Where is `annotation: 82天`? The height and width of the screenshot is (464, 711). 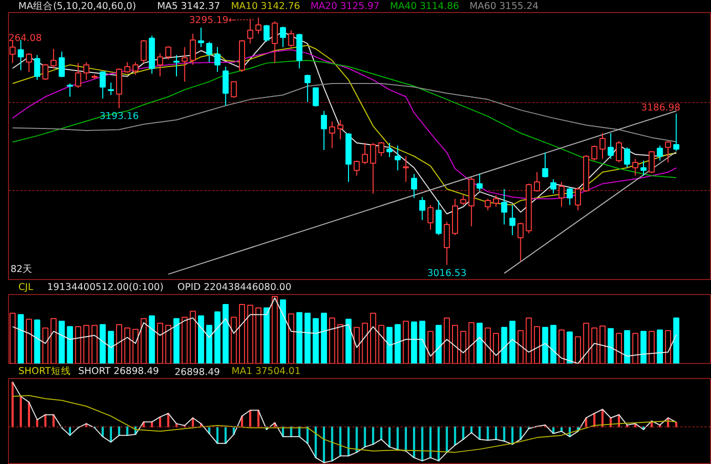 annotation: 82天 is located at coordinates (21, 269).